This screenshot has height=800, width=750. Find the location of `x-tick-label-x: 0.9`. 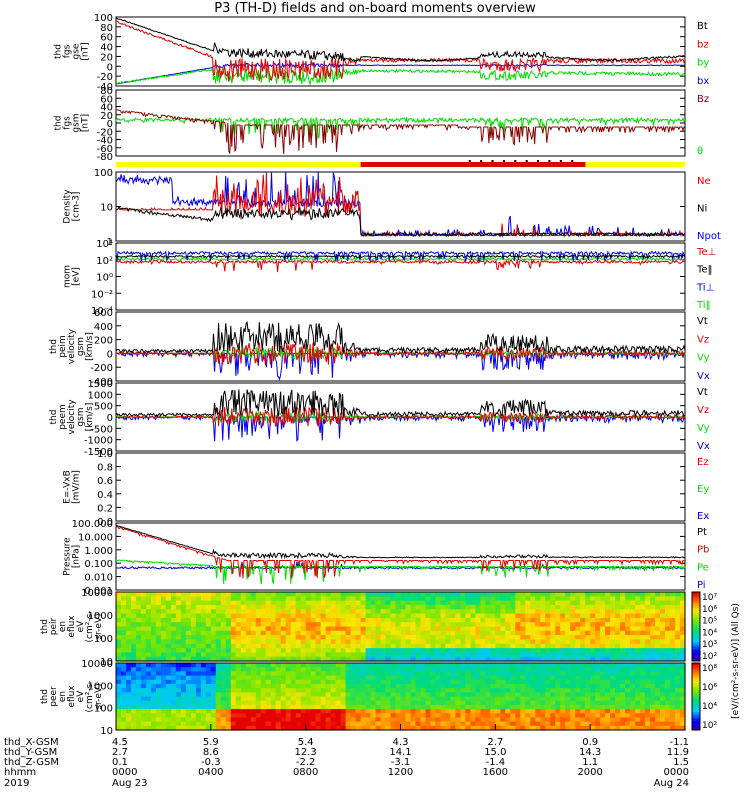

x-tick-label-x: 0.9 is located at coordinates (590, 742).